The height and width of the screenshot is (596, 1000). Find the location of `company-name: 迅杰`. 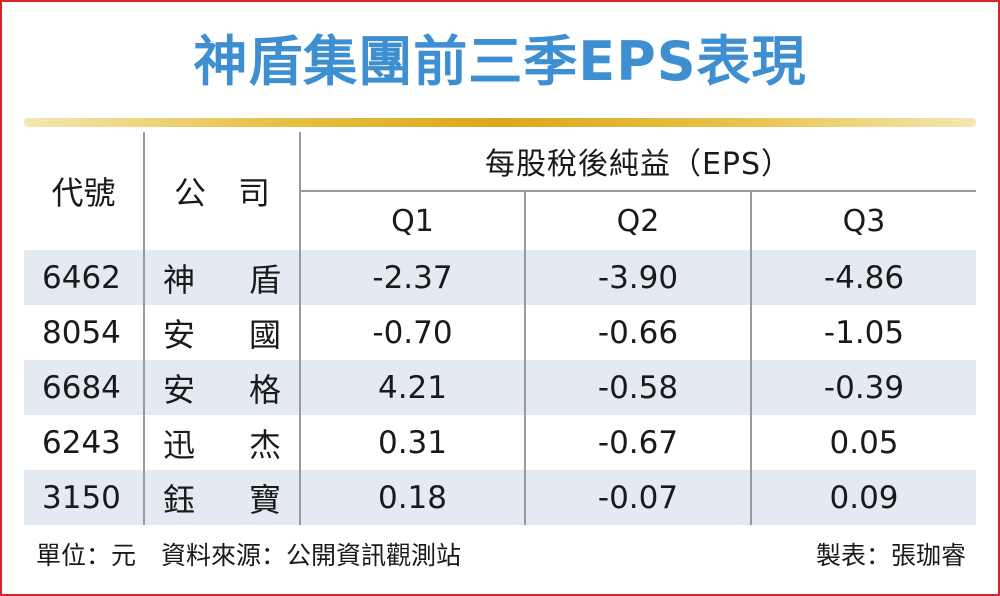

company-name: 迅杰 is located at coordinates (222, 442).